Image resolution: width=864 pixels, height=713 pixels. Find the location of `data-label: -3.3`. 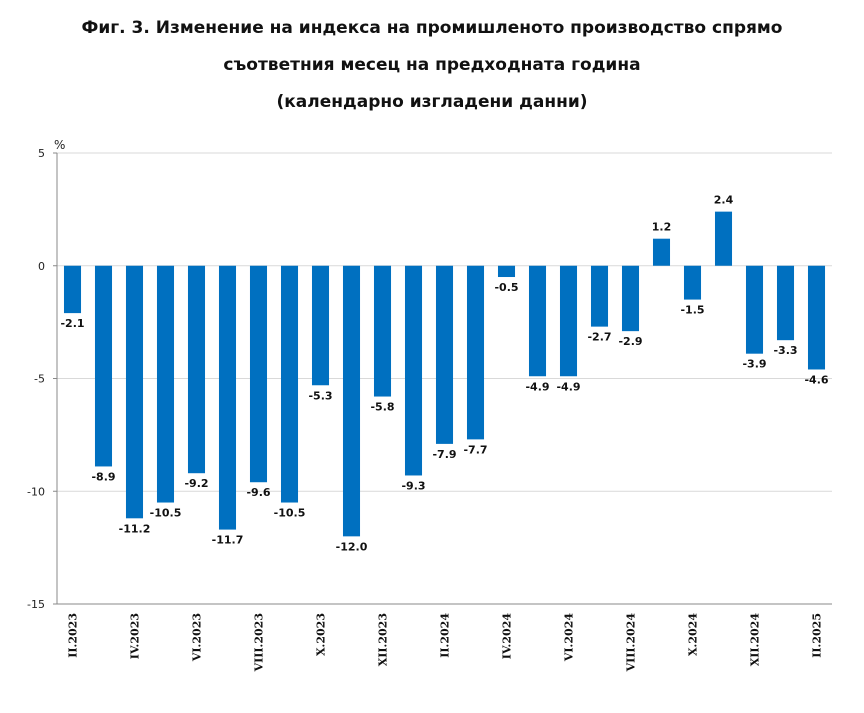

data-label: -3.3 is located at coordinates (785, 350).